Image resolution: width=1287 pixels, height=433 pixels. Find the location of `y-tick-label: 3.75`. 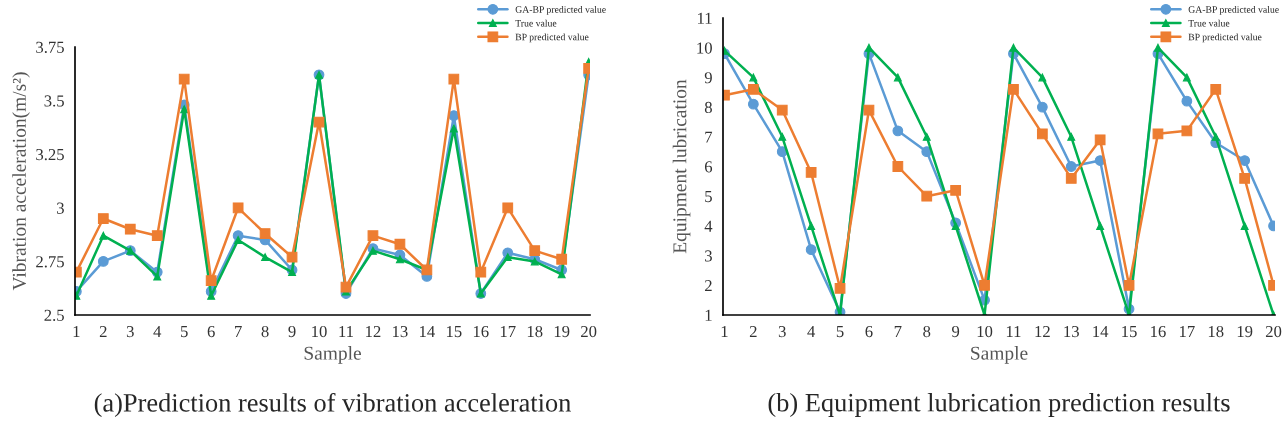

y-tick-label: 3.75 is located at coordinates (50, 47).